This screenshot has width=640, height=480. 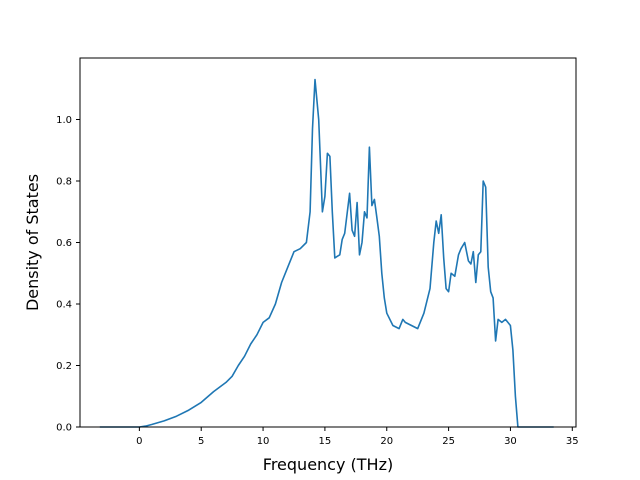 What do you see at coordinates (201, 441) in the screenshot?
I see `x-tick-label: 5` at bounding box center [201, 441].